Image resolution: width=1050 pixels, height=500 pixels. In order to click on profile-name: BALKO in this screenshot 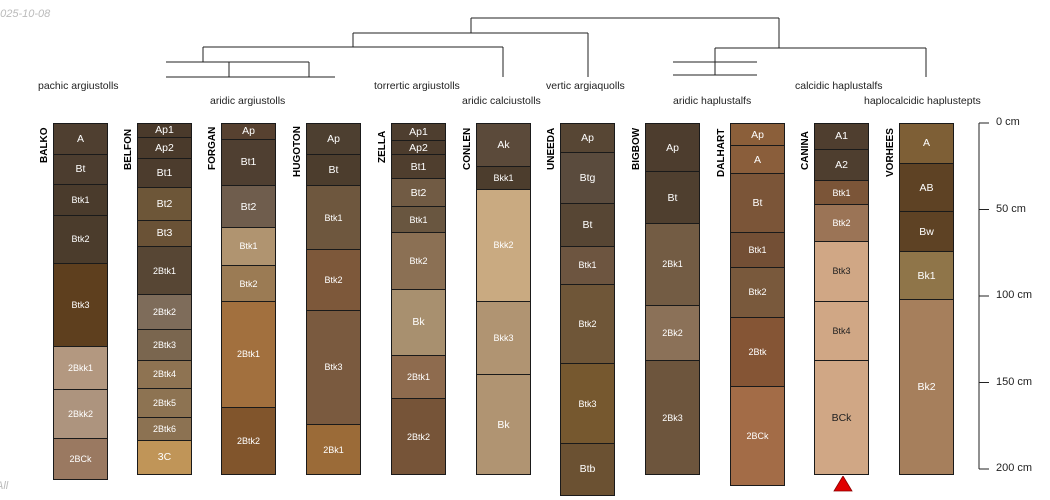, I will do `click(44, 145)`.